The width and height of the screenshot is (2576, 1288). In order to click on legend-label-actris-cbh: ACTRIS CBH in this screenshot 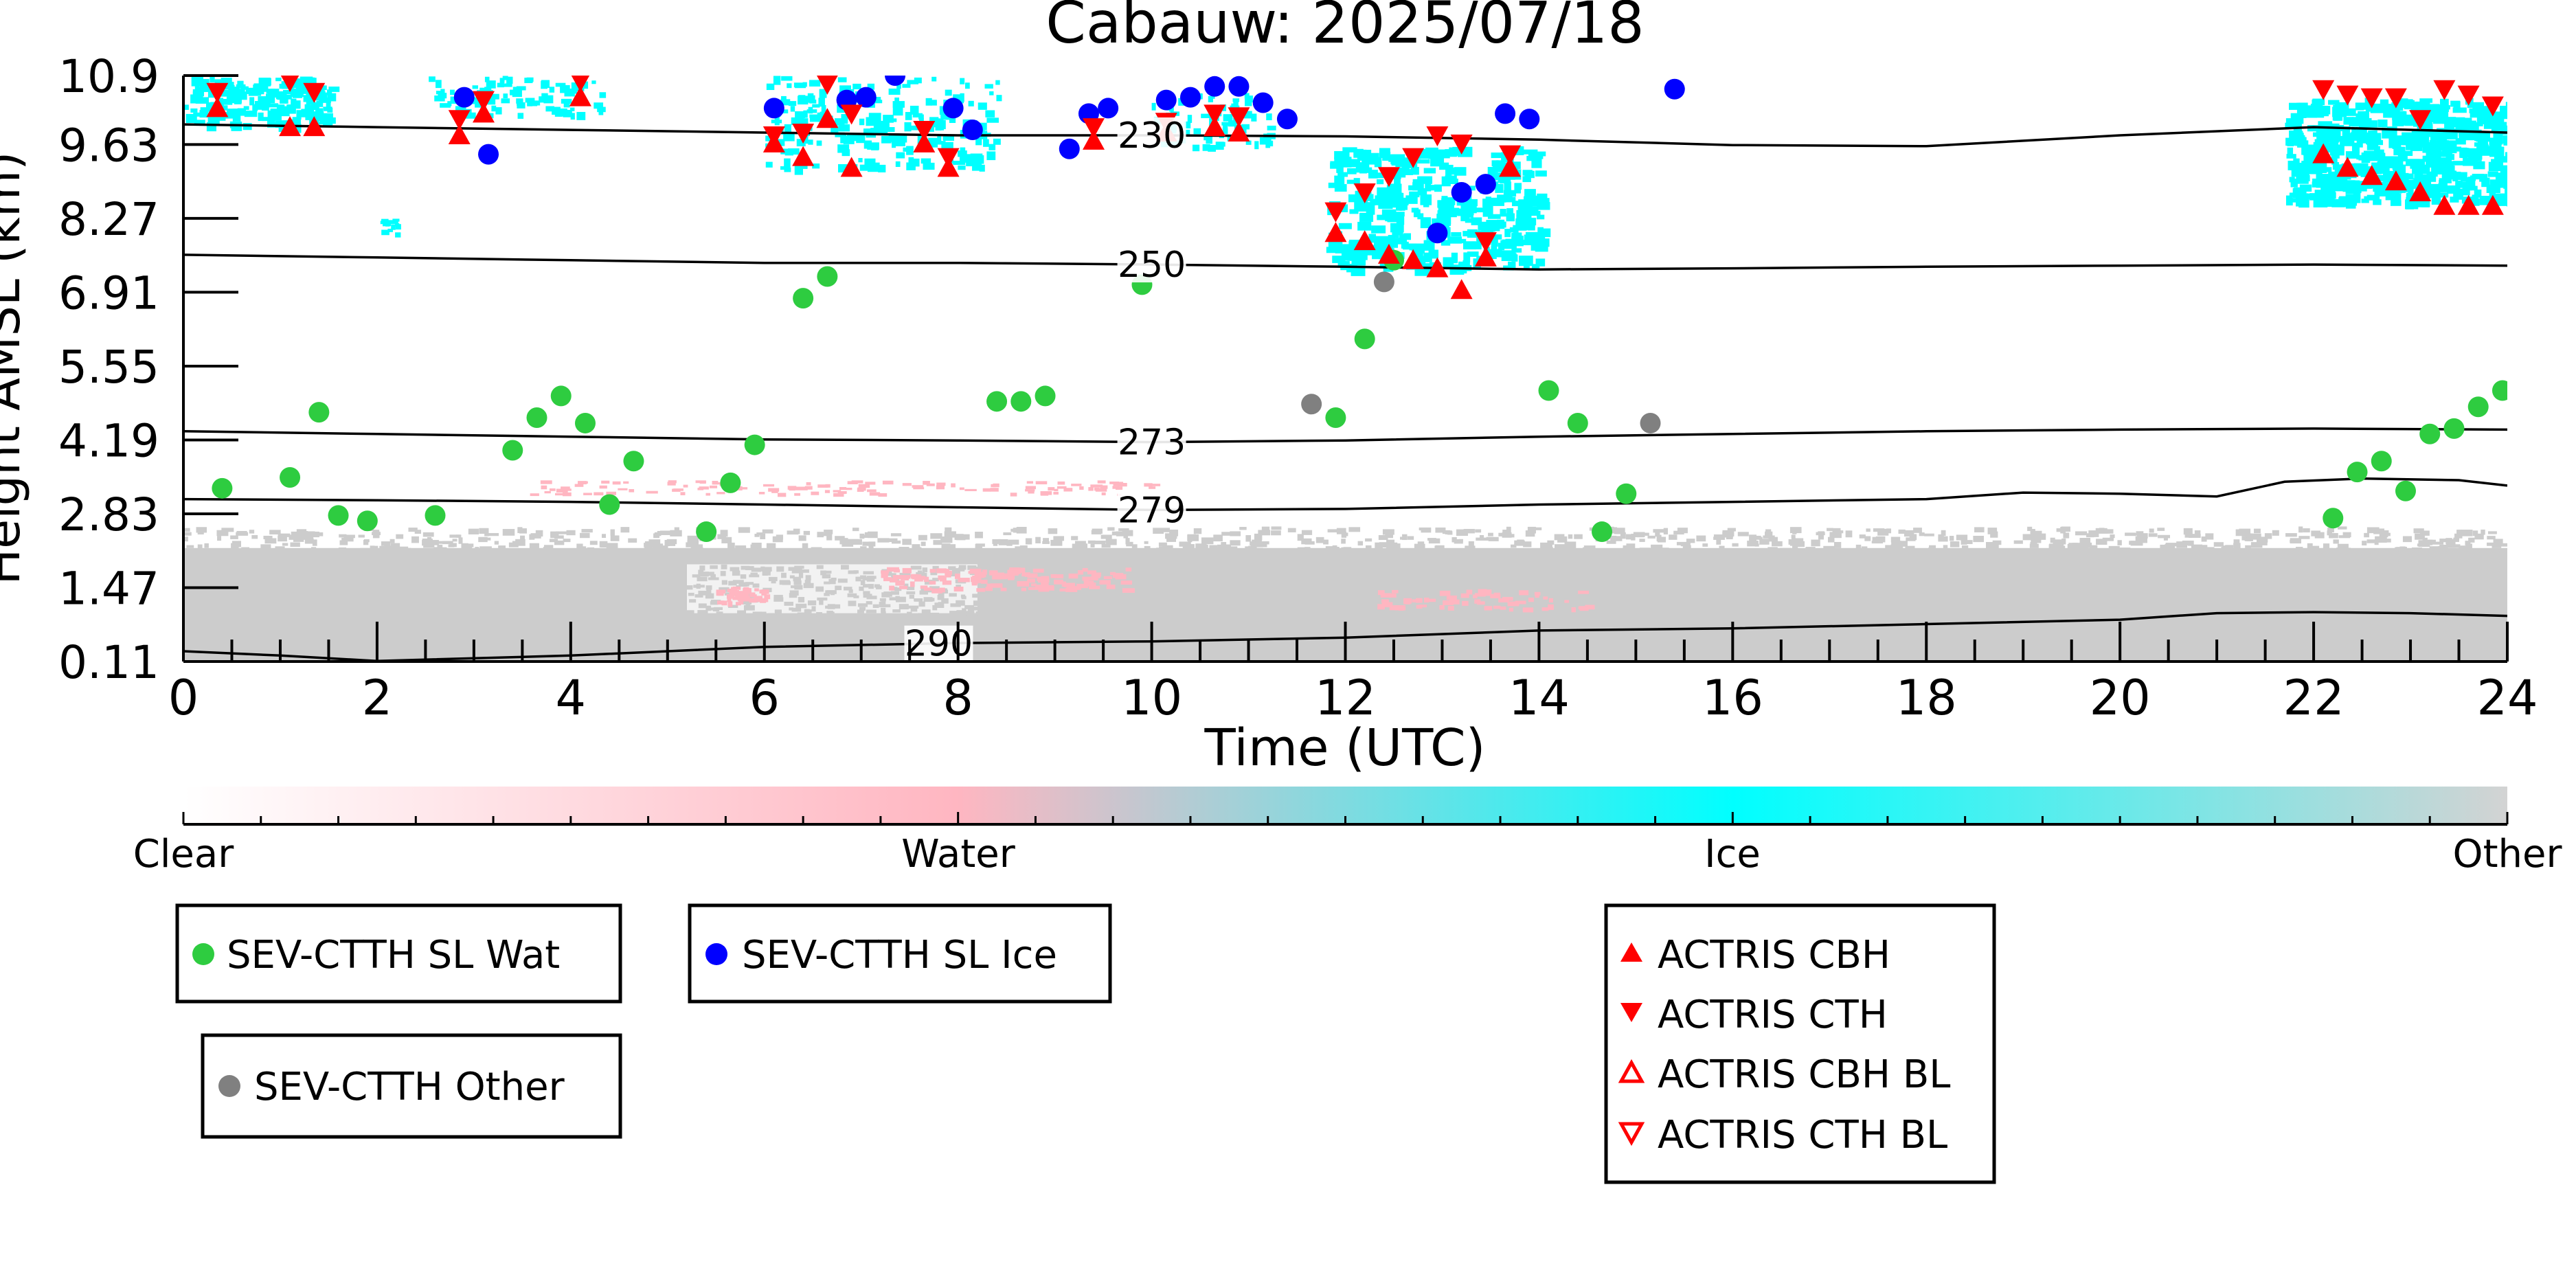, I will do `click(1774, 955)`.